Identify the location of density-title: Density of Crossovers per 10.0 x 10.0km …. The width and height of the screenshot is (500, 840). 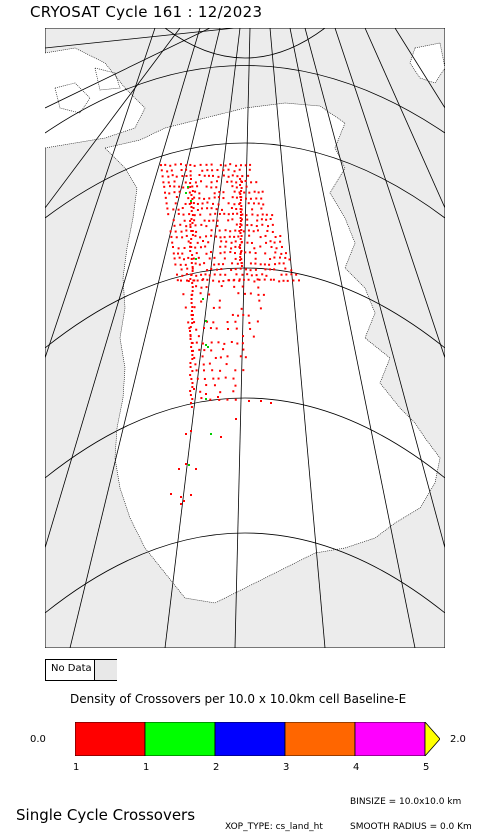
(238, 699).